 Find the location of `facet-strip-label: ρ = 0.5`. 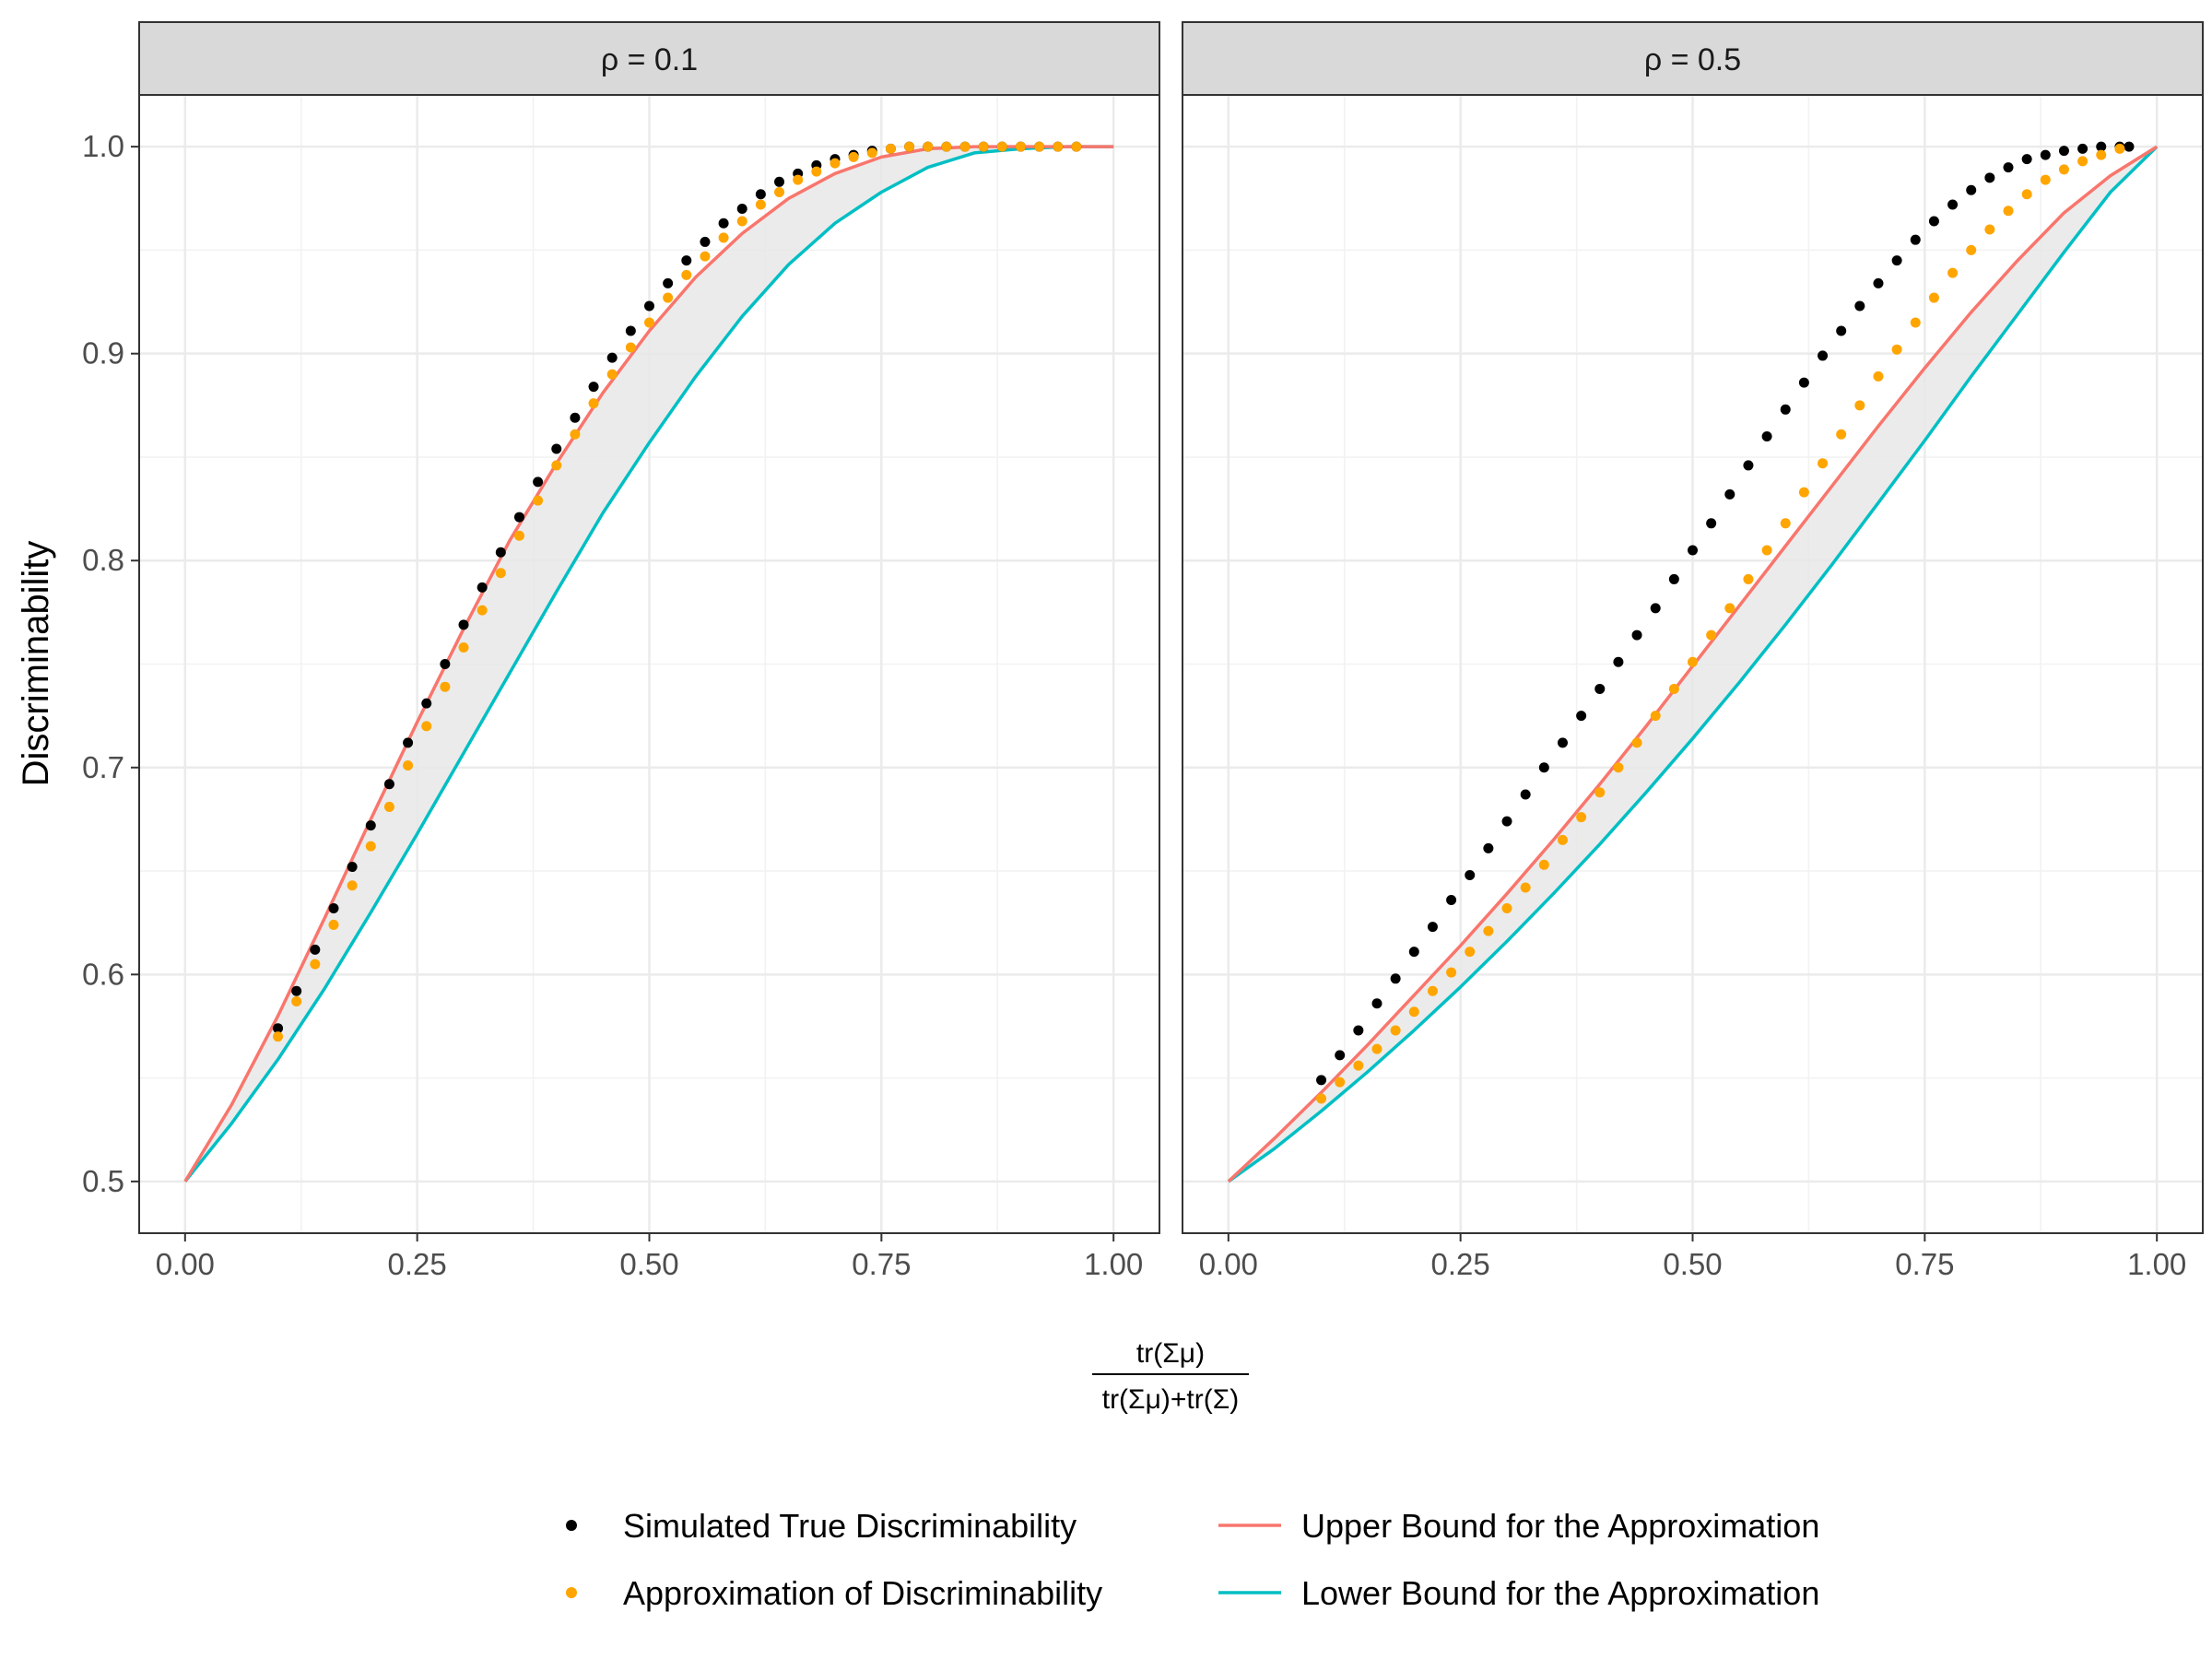

facet-strip-label: ρ = 0.5 is located at coordinates (1692, 59).